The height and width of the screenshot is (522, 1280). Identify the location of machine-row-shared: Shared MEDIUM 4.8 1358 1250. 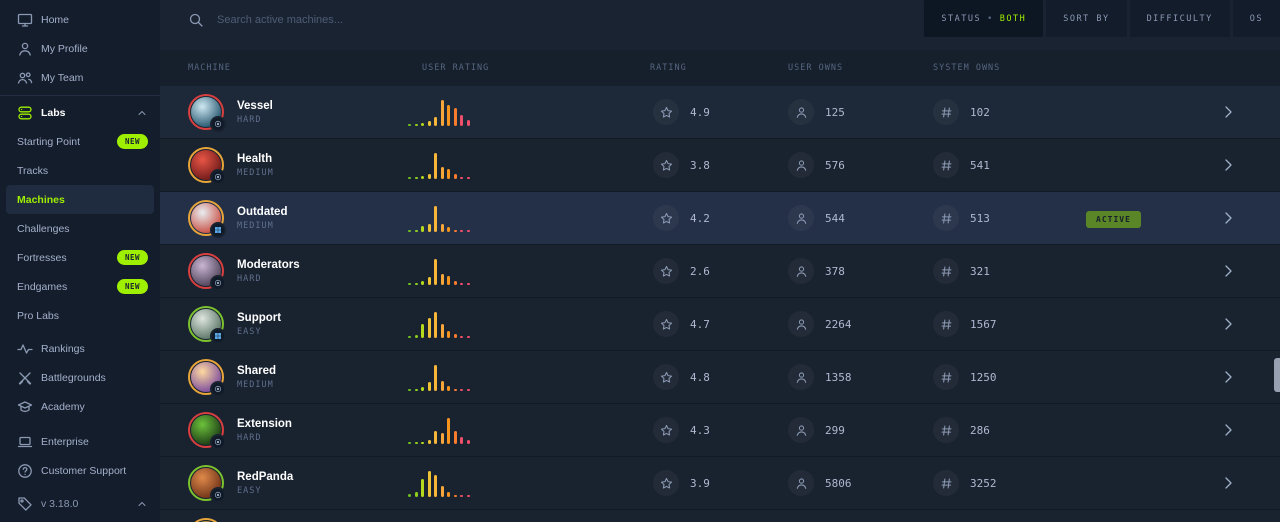
(720, 377).